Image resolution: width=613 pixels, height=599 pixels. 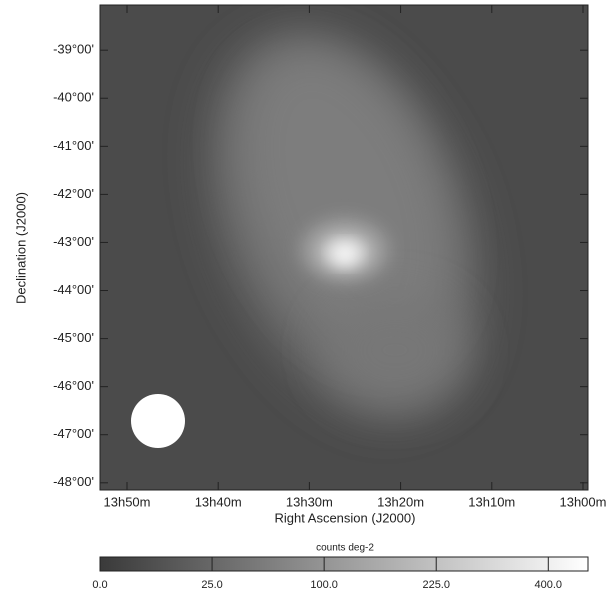 I want to click on colorbar, so click(x=344, y=564).